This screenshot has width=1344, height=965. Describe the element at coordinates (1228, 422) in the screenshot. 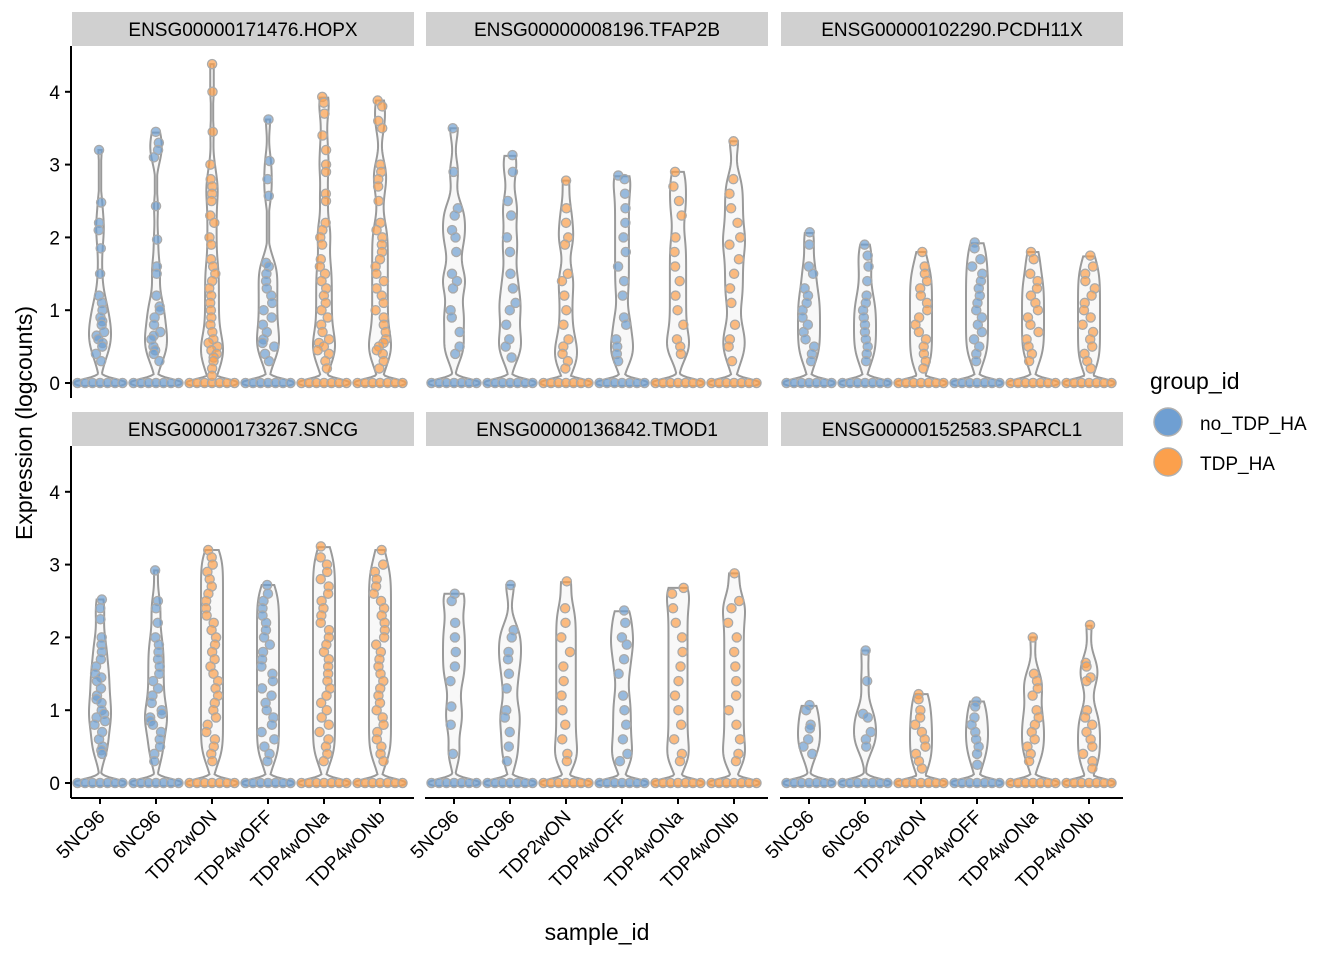

I see `legend: group_id no_TDP_HA TDP_HA` at that location.